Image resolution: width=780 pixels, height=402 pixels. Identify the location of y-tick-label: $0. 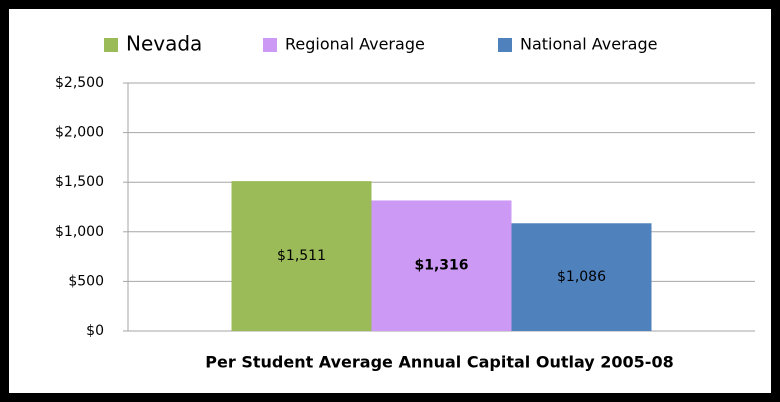
(95, 331).